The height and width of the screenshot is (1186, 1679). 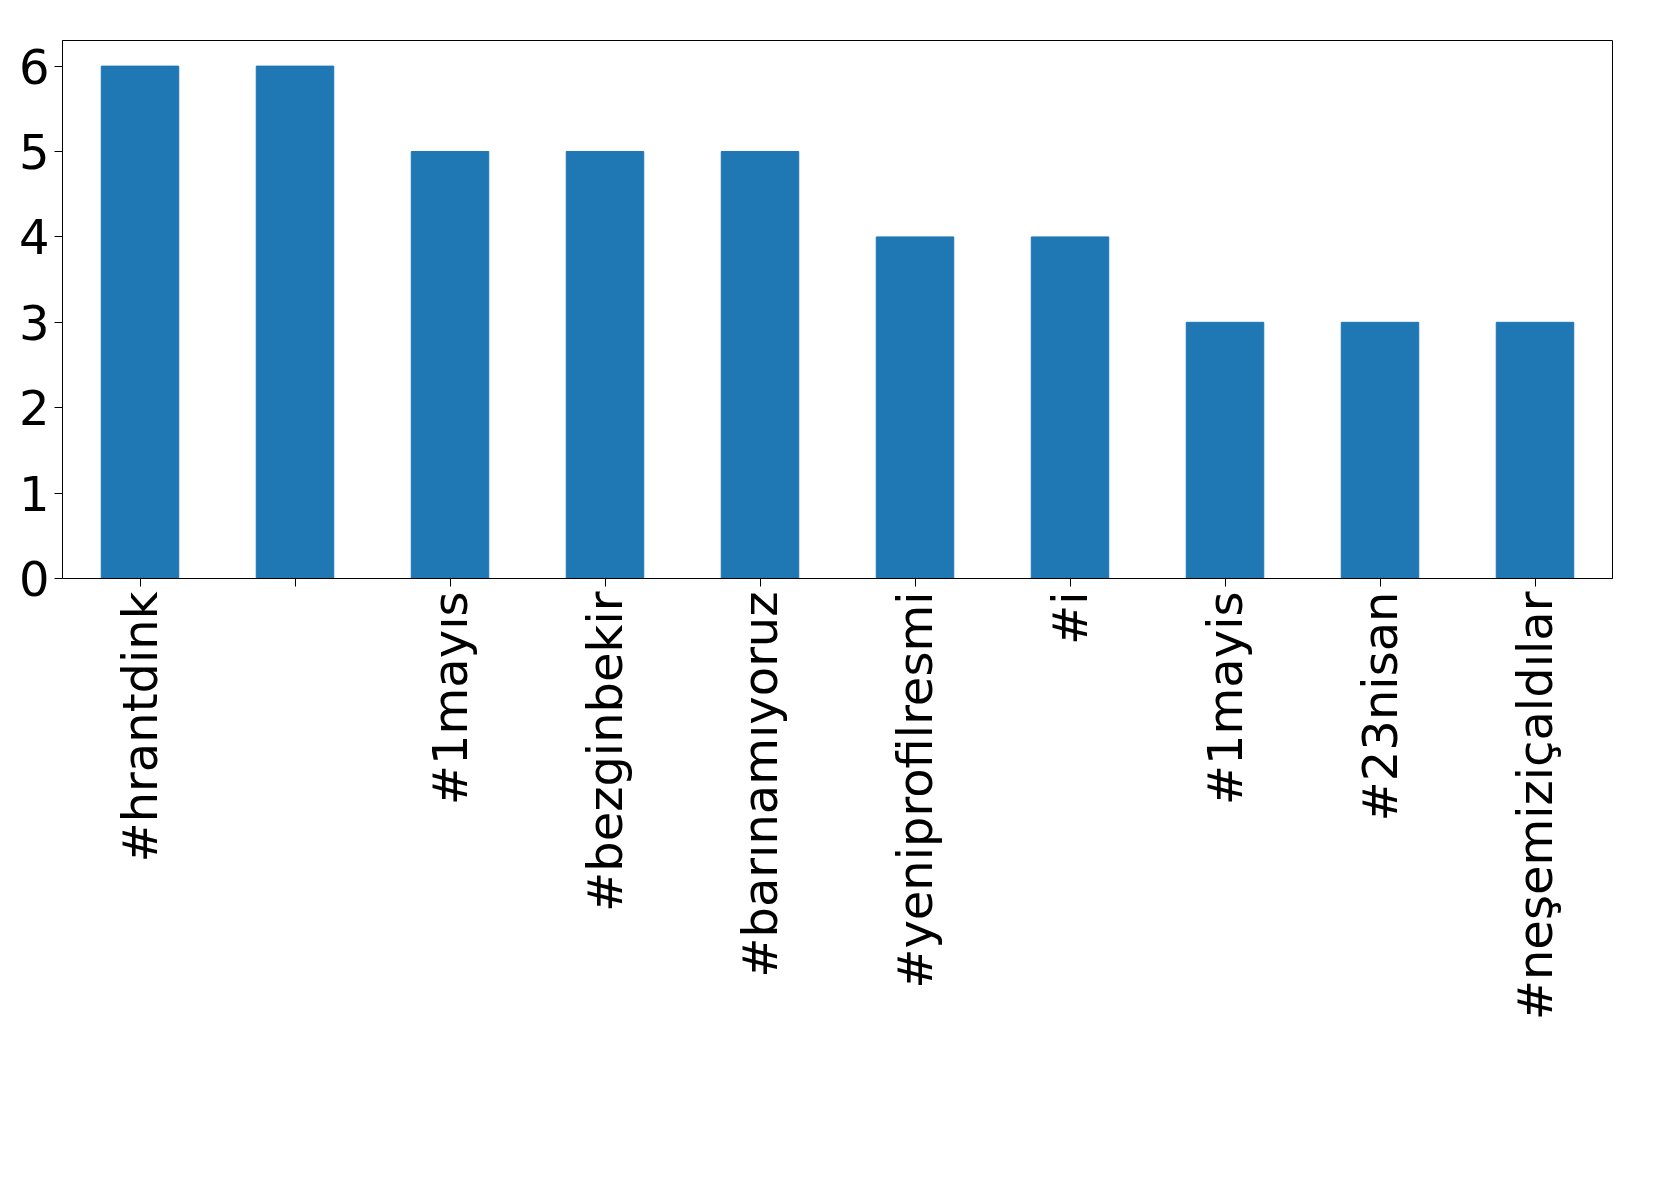 What do you see at coordinates (34, 408) in the screenshot?
I see `y-tick-label: 2` at bounding box center [34, 408].